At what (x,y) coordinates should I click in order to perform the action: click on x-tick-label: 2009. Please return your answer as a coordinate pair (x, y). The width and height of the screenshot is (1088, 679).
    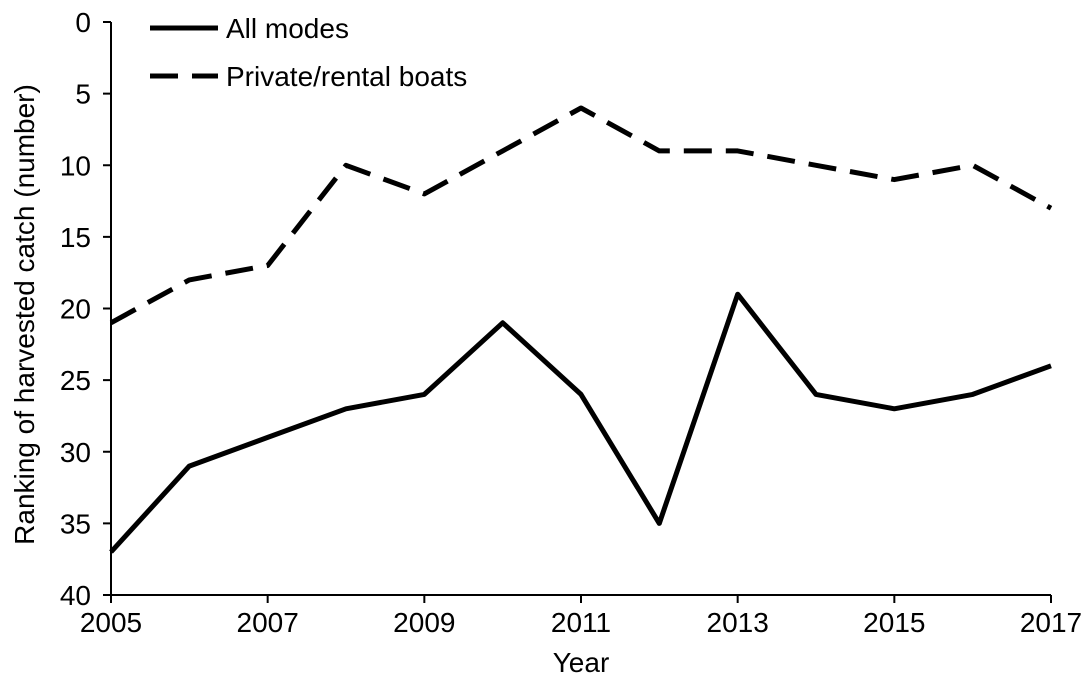
    Looking at the image, I should click on (424, 622).